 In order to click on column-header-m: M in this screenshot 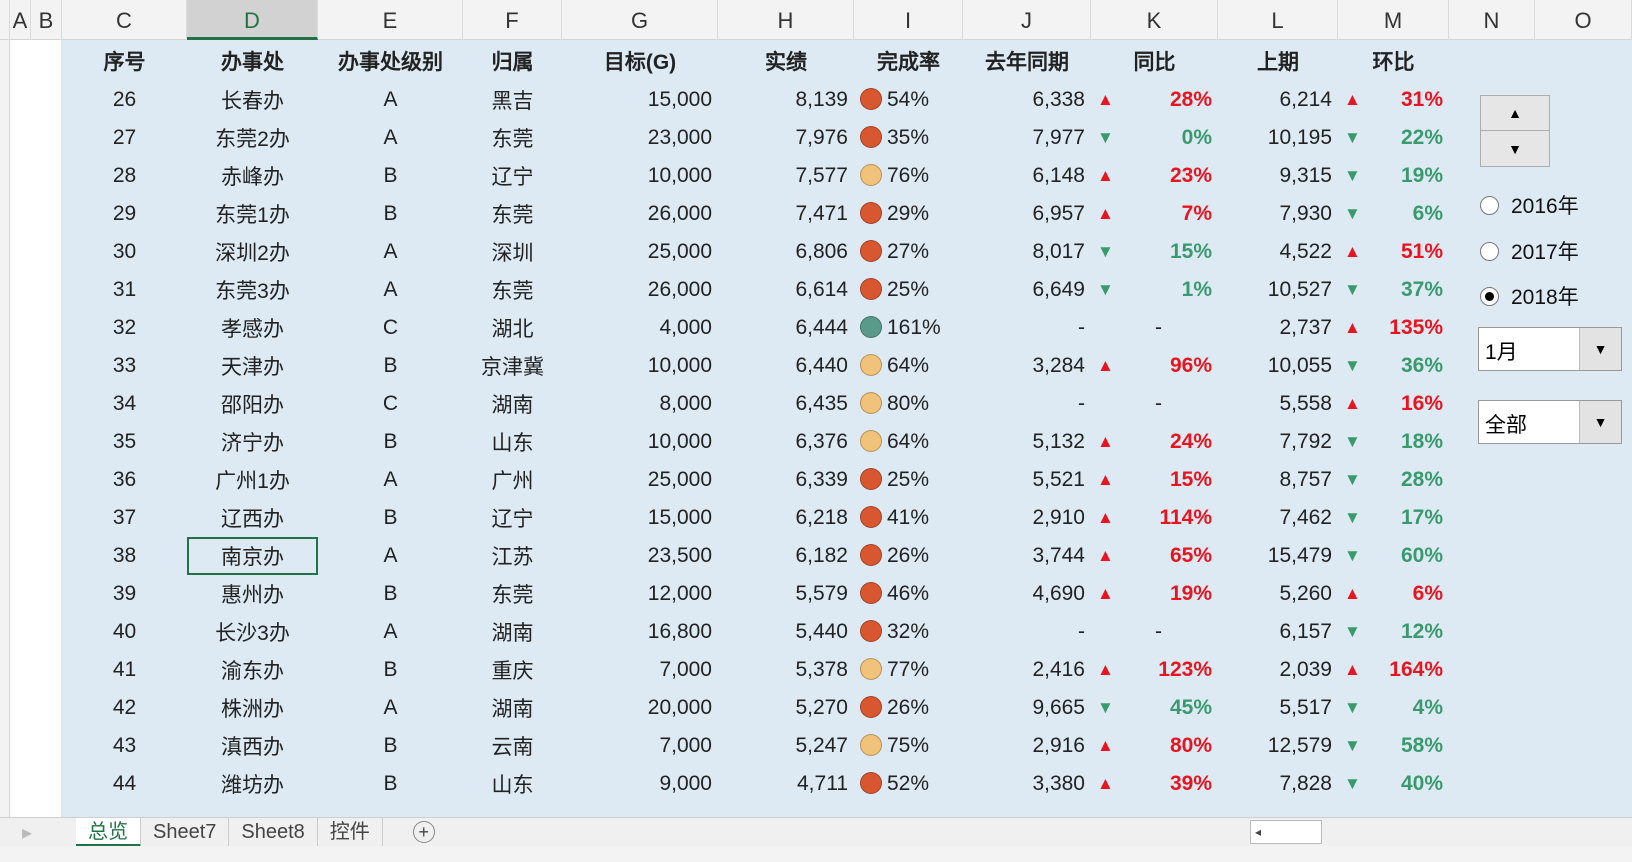, I will do `click(1393, 20)`.